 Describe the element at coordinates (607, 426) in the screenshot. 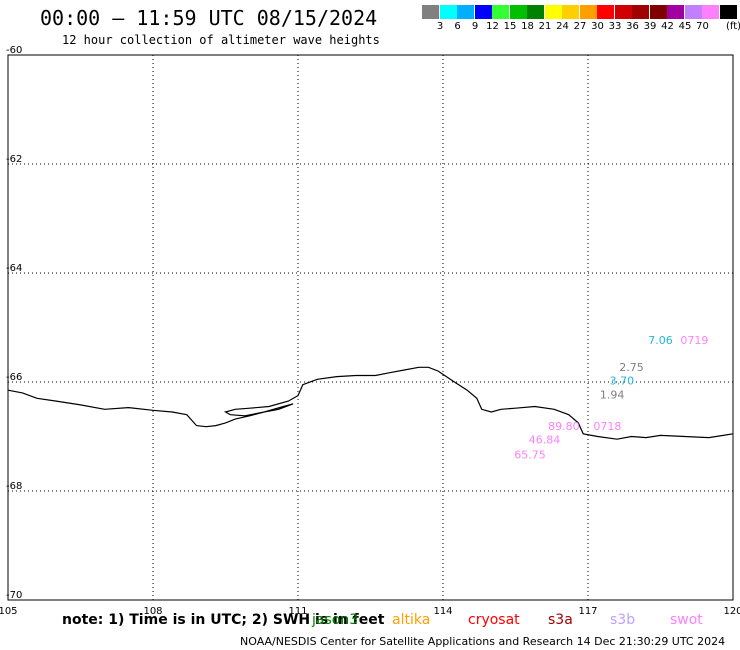

I see `wave-height-label: 0718` at that location.